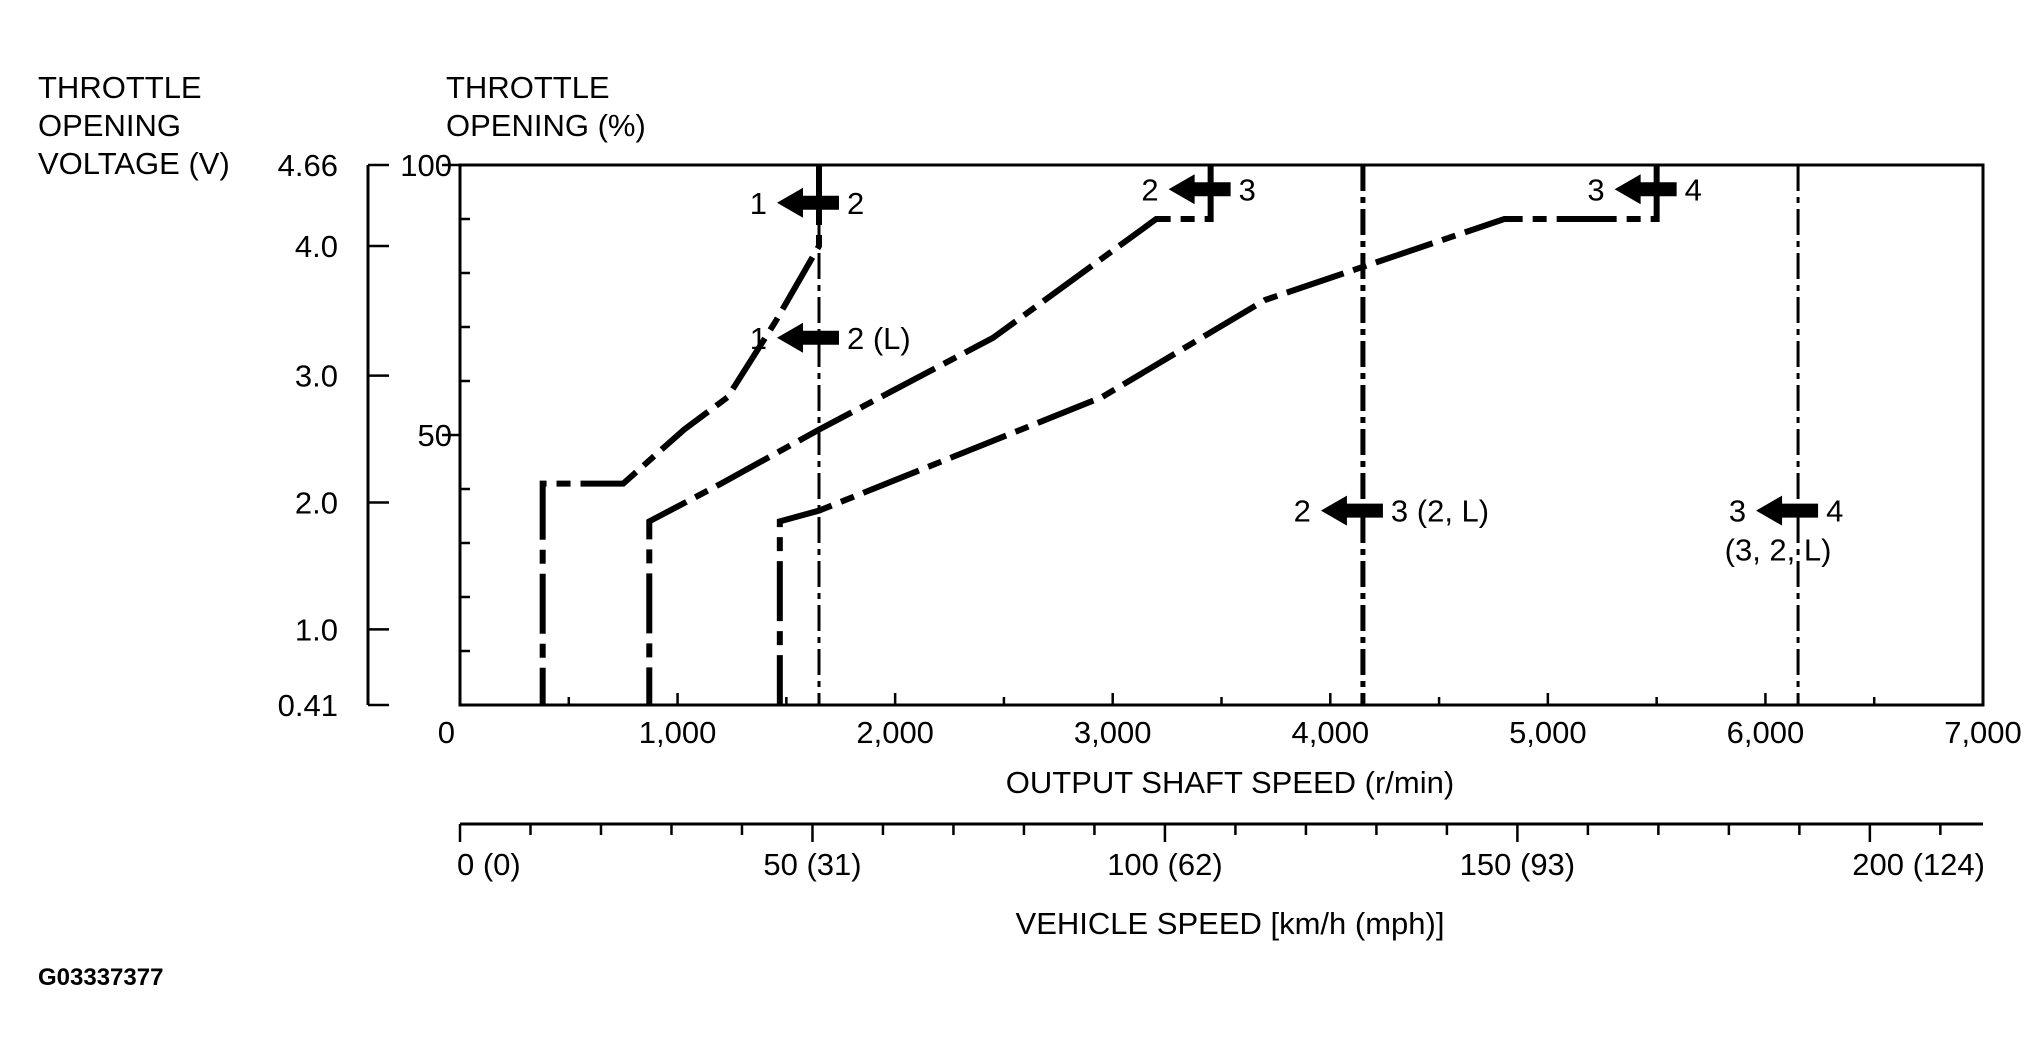  I want to click on x-tick-label: 1,000, so click(678, 732).